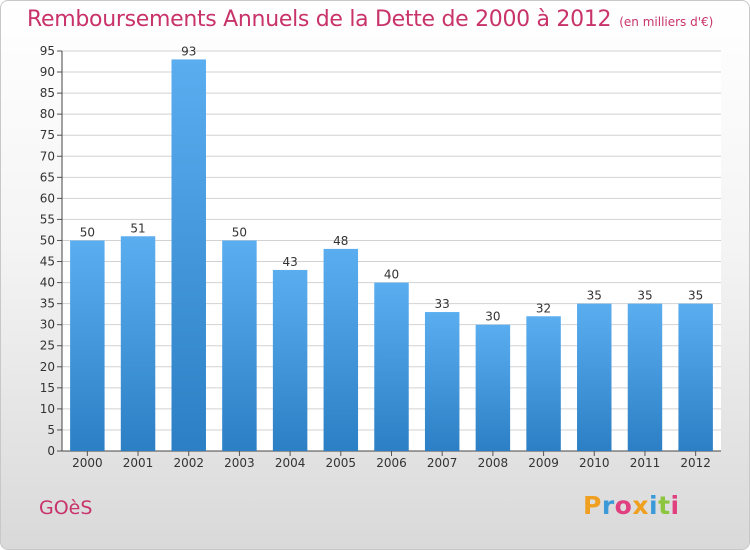  What do you see at coordinates (239, 463) in the screenshot?
I see `x-tick-label: 2003` at bounding box center [239, 463].